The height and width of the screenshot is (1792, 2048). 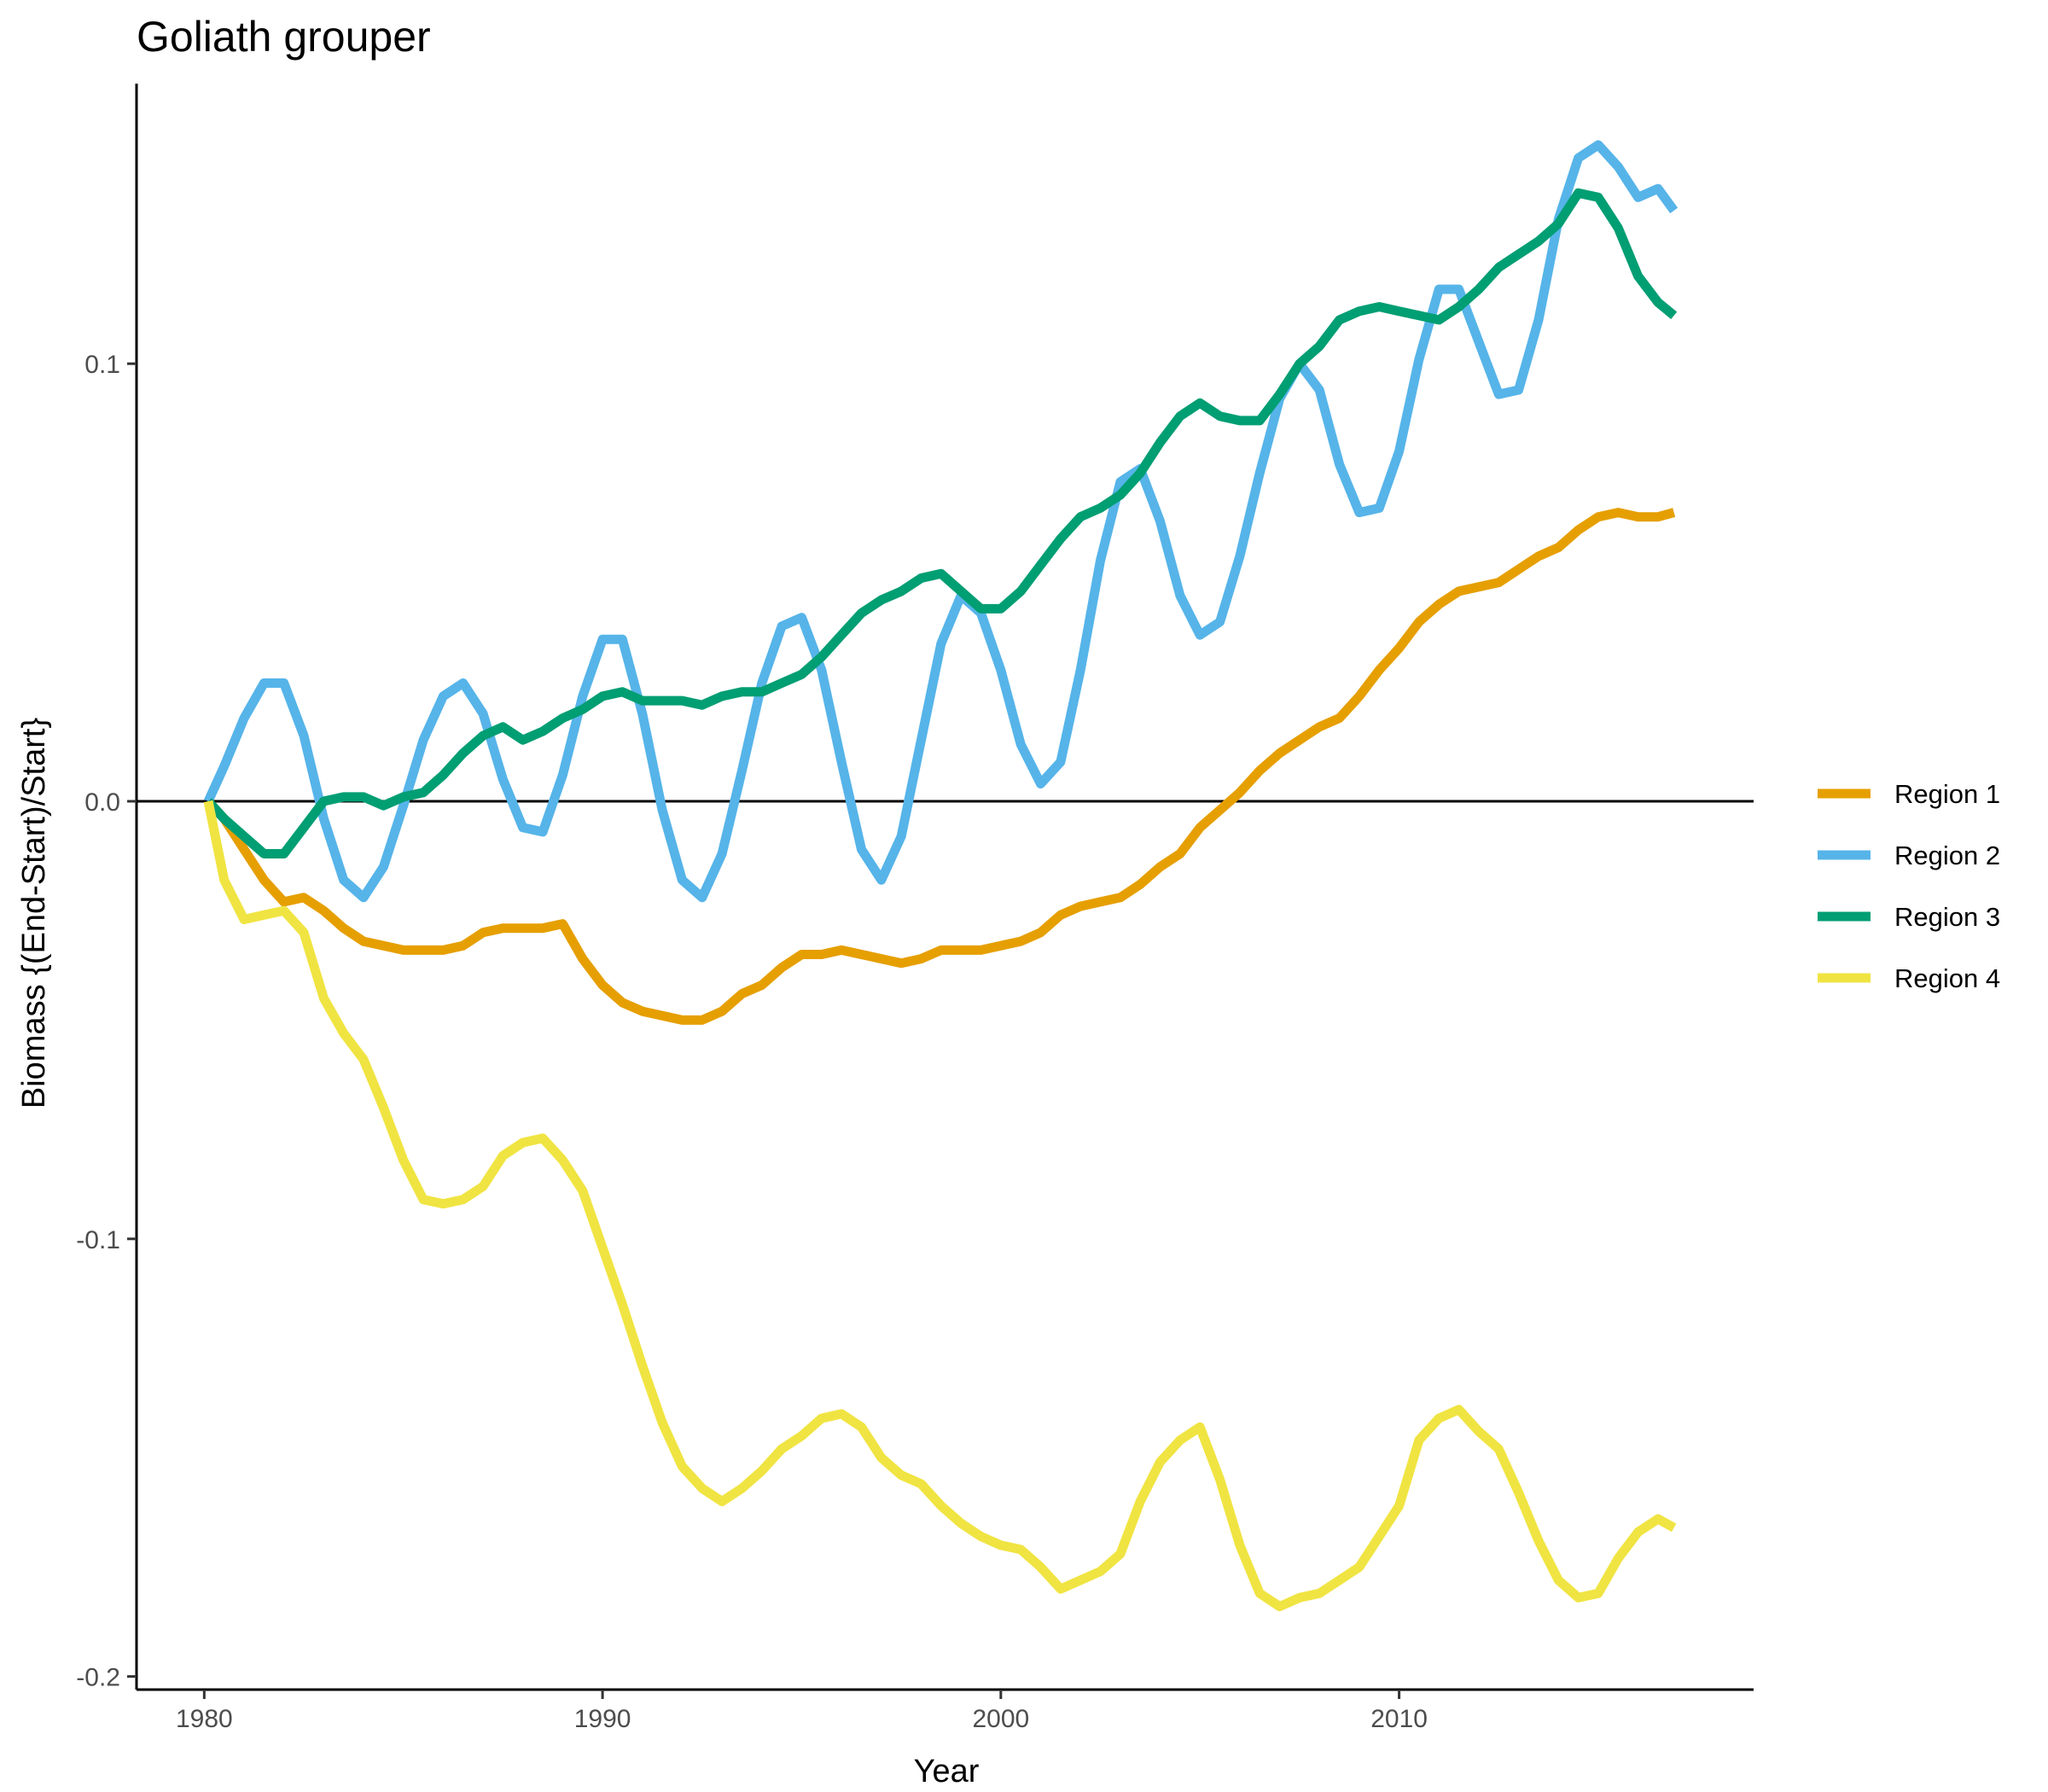 I want to click on legend-label: Region 3, so click(x=1947, y=917).